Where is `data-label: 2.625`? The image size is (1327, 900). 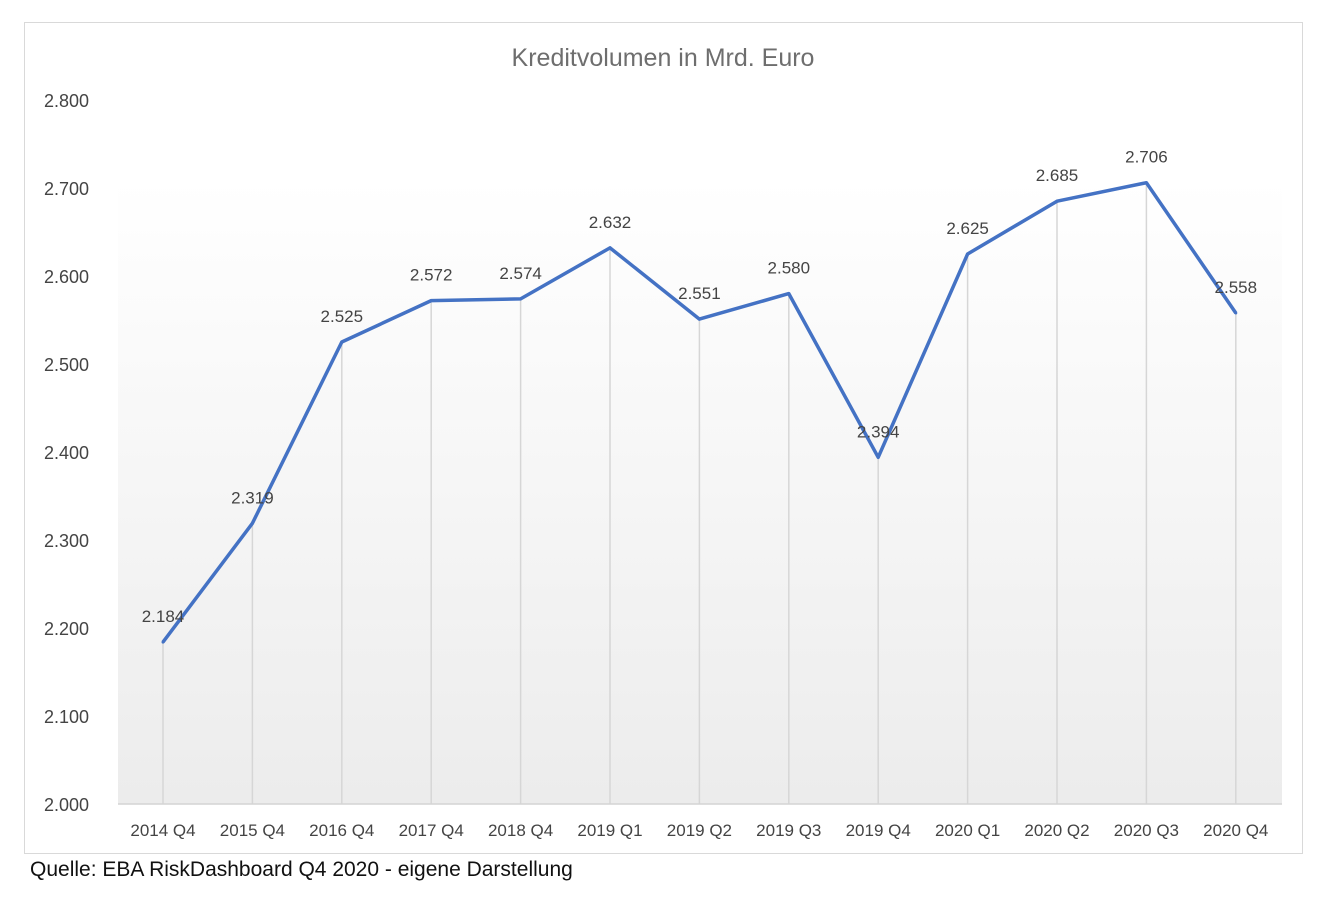 data-label: 2.625 is located at coordinates (967, 228).